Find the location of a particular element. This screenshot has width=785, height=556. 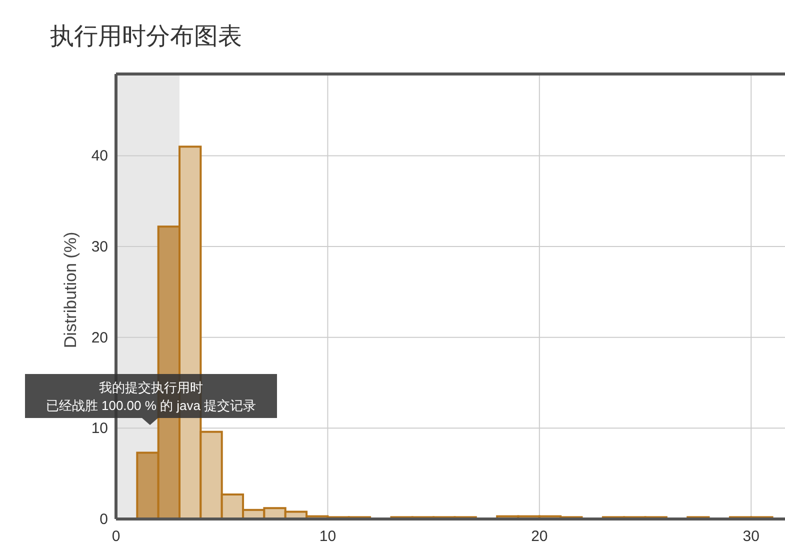

y-tick-label: 20 is located at coordinates (99, 337).